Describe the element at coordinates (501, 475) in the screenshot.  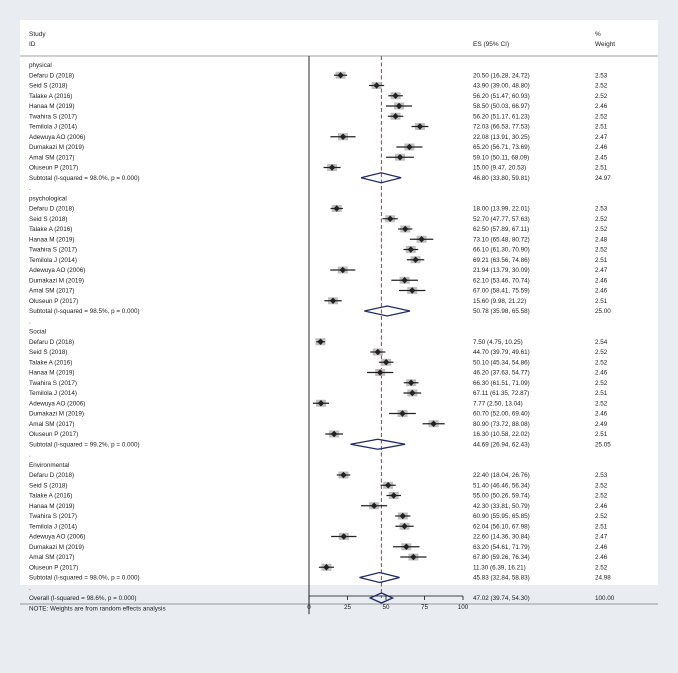
I see `study-es: 22.40 (18.04, 26.76)` at that location.